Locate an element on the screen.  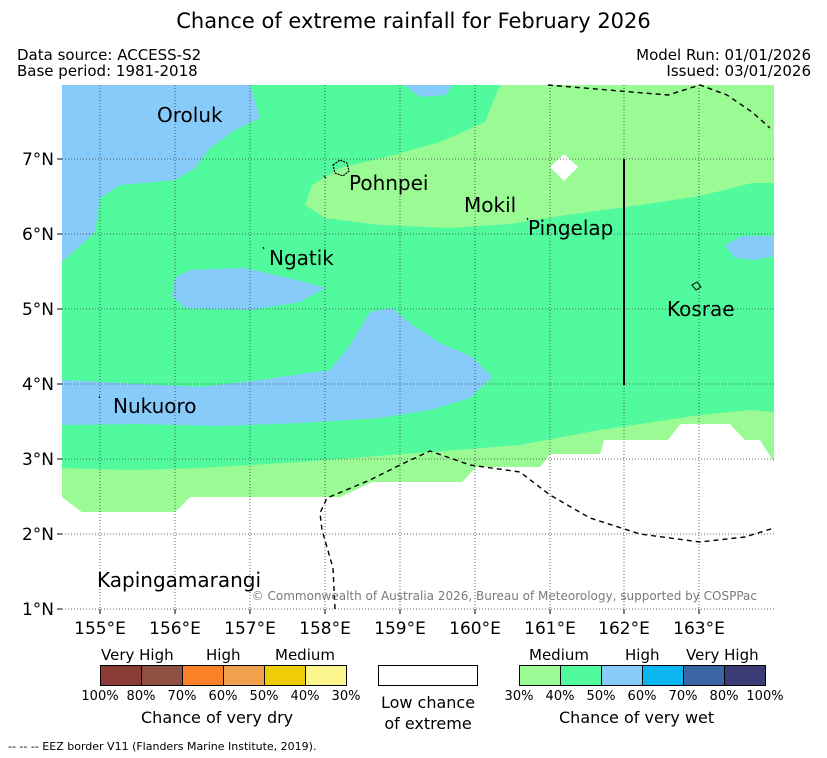
lat-tick-label: 5°N is located at coordinates (38, 310).